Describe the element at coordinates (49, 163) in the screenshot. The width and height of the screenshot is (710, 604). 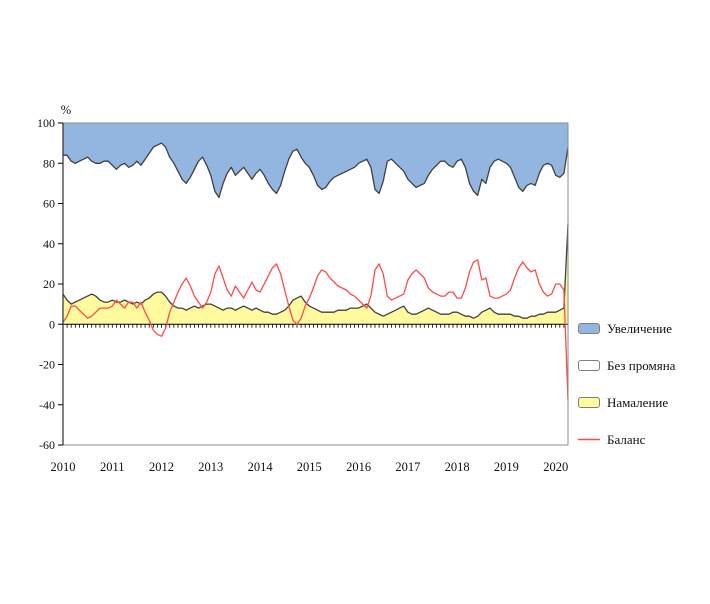
I see `y-tick-label: 80` at that location.